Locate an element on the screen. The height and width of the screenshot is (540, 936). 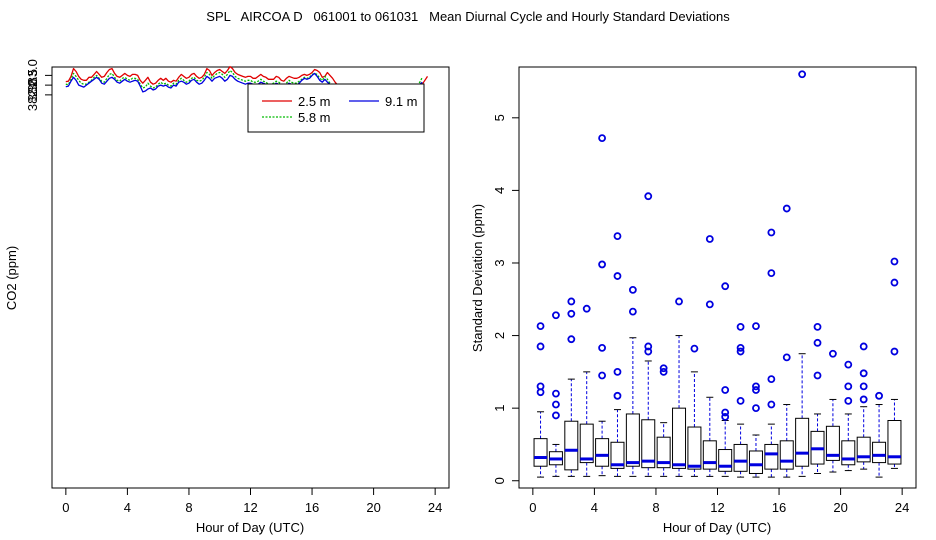
left-x-tick-label: 20 is located at coordinates (373, 507).